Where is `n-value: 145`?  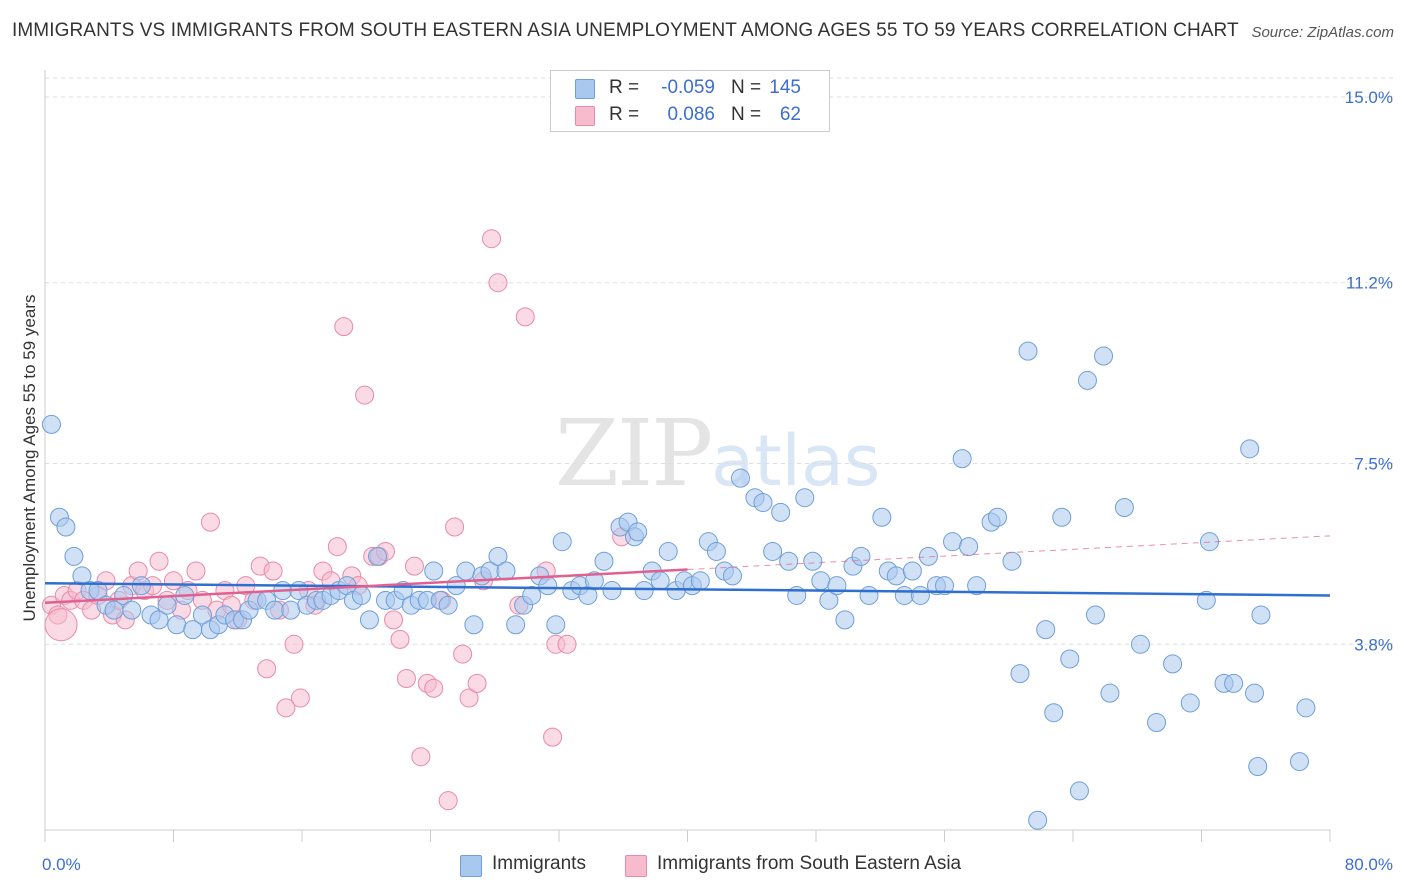
n-value: 145 is located at coordinates (785, 87).